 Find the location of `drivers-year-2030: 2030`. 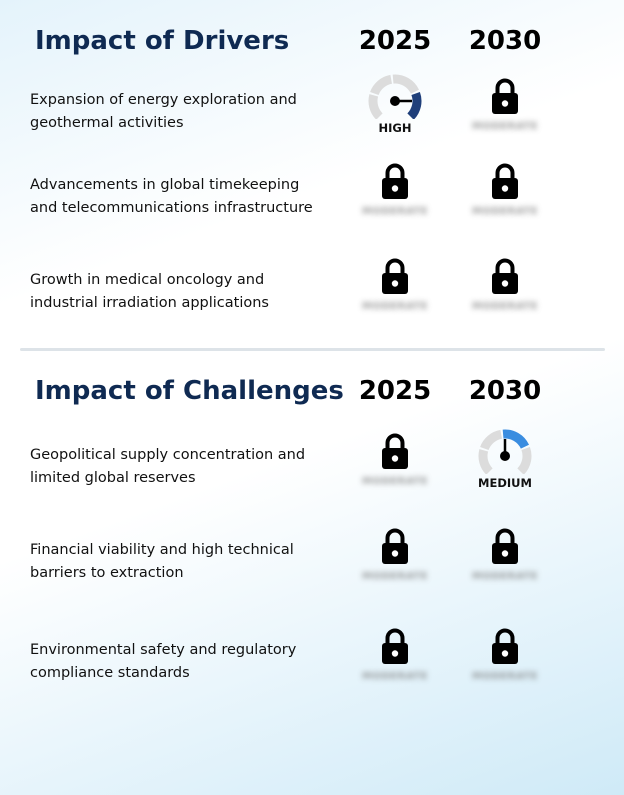

drivers-year-2030: 2030 is located at coordinates (505, 41).